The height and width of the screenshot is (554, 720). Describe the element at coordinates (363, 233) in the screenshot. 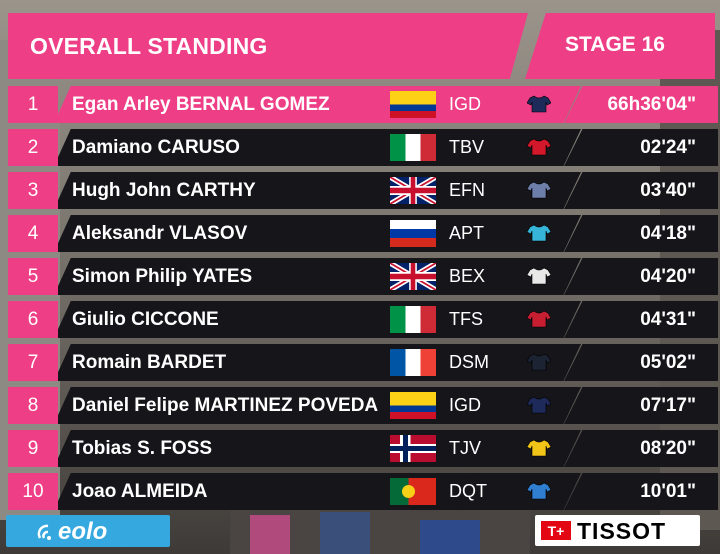

I see `table-row: 4 Aleksandr VLASOV APT 04'18"` at that location.